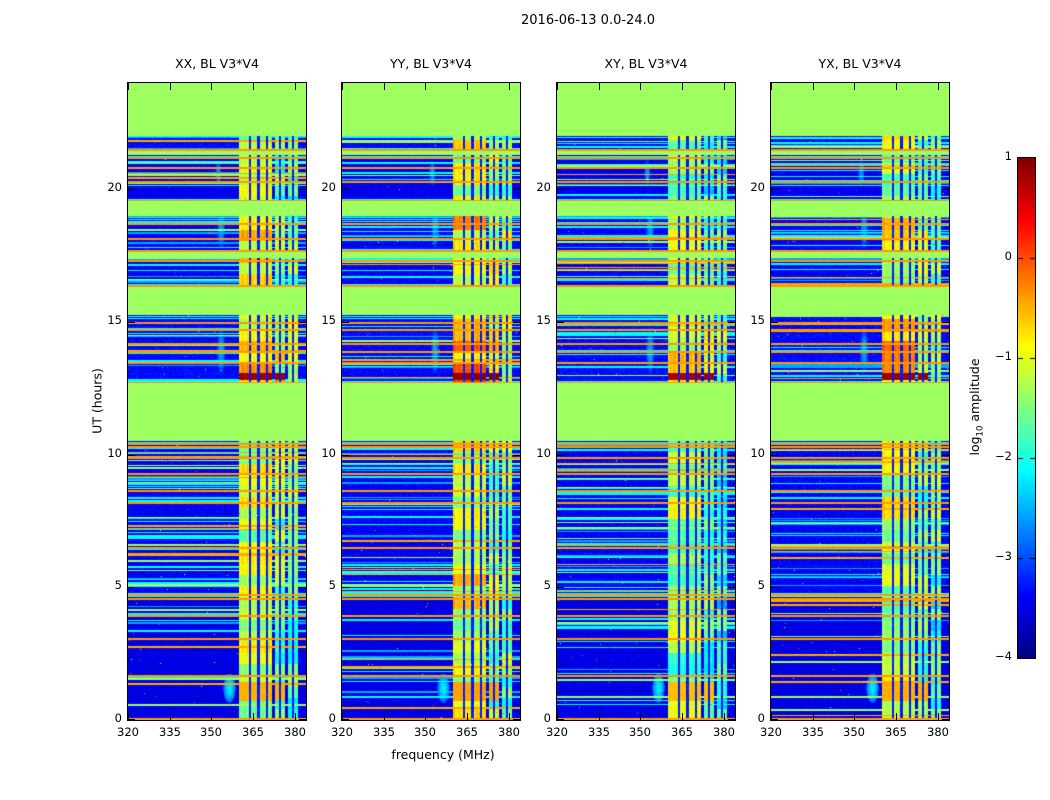 The image size is (1050, 800). I want to click on colorbar, so click(1026, 408).